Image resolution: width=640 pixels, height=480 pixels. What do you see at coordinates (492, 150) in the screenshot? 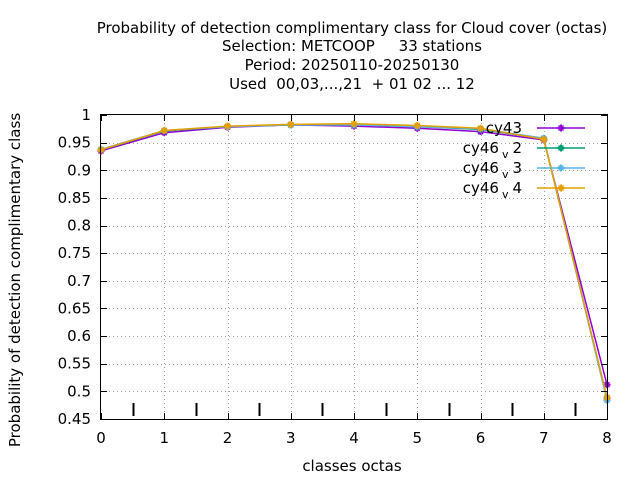
I see `legend-label: cy46 v 2` at bounding box center [492, 150].